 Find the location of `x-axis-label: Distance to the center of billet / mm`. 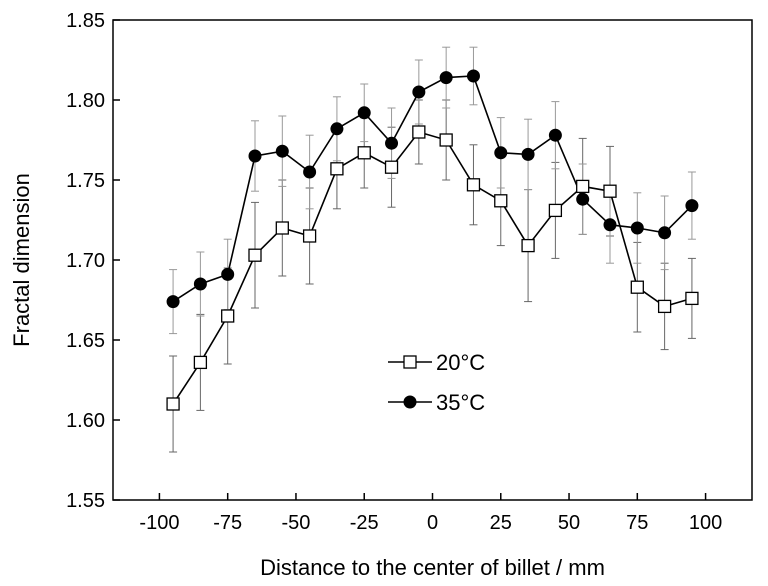

x-axis-label: Distance to the center of billet / mm is located at coordinates (432, 567).